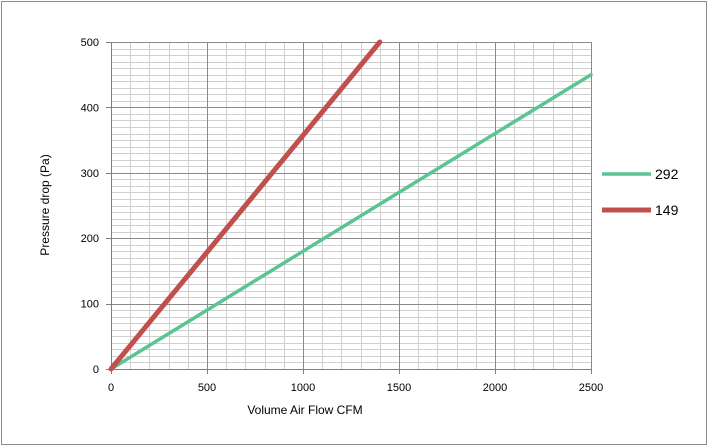  Describe the element at coordinates (90, 174) in the screenshot. I see `y-tick-label: 300` at that location.